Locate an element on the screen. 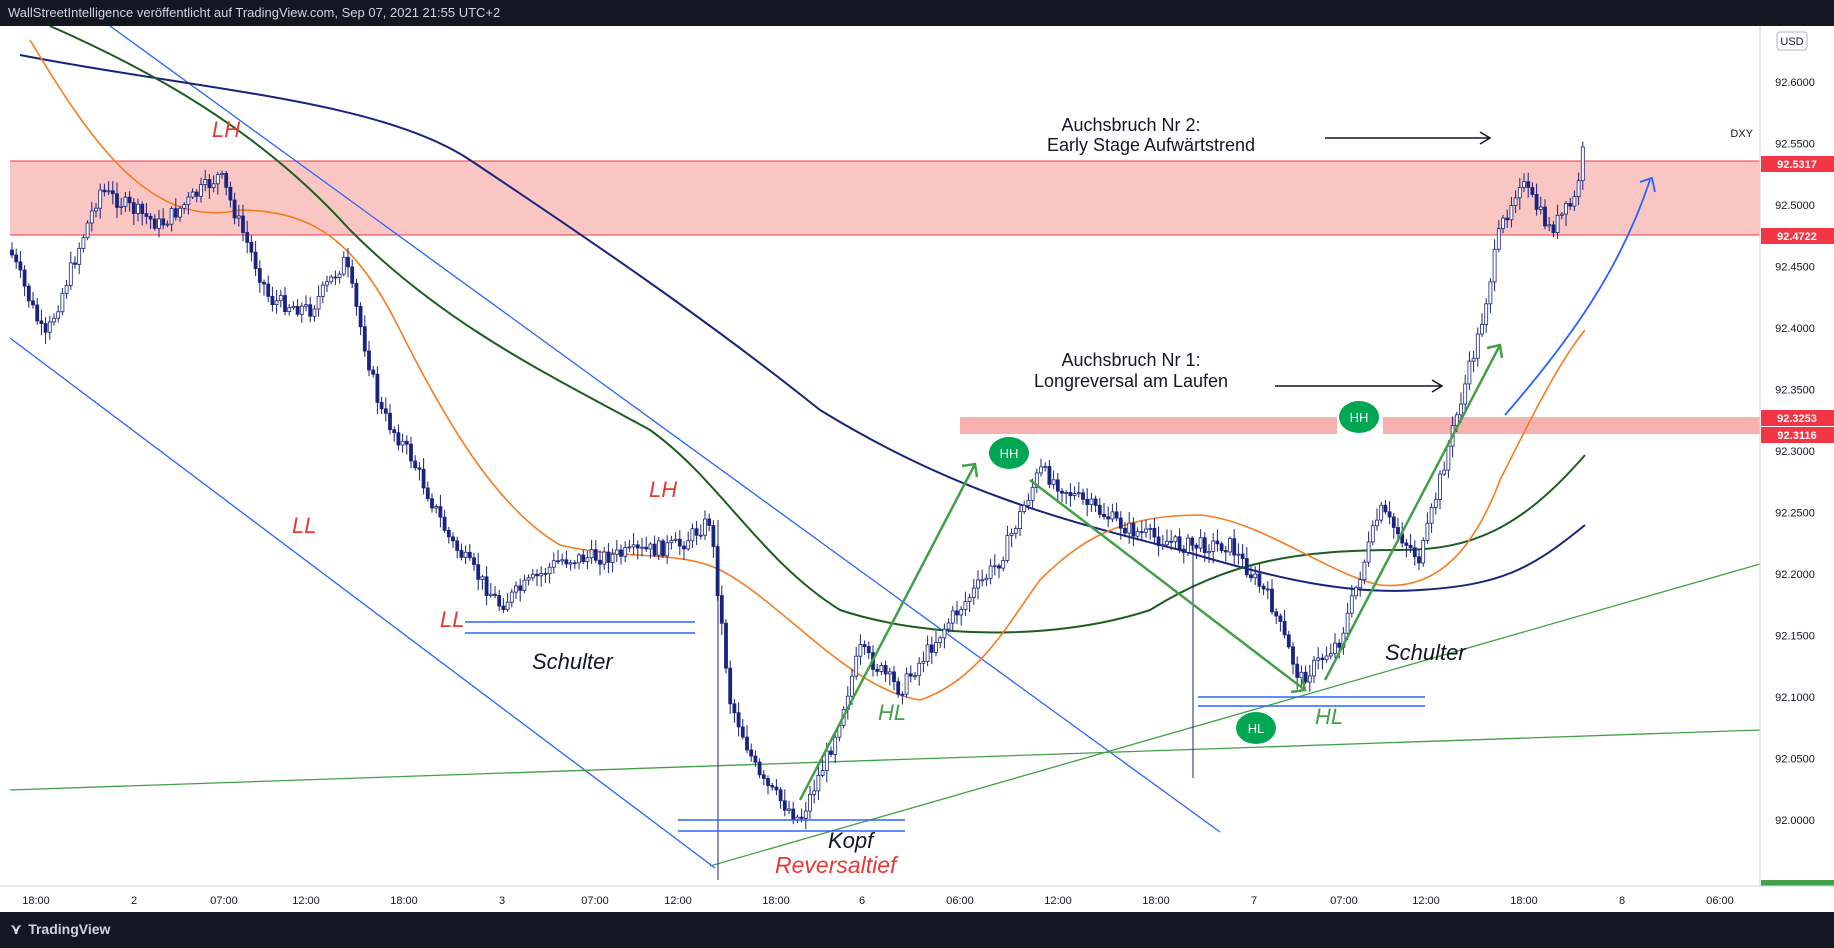 This screenshot has width=1834, height=948. price-tick-label: 92.5500 is located at coordinates (1795, 145).